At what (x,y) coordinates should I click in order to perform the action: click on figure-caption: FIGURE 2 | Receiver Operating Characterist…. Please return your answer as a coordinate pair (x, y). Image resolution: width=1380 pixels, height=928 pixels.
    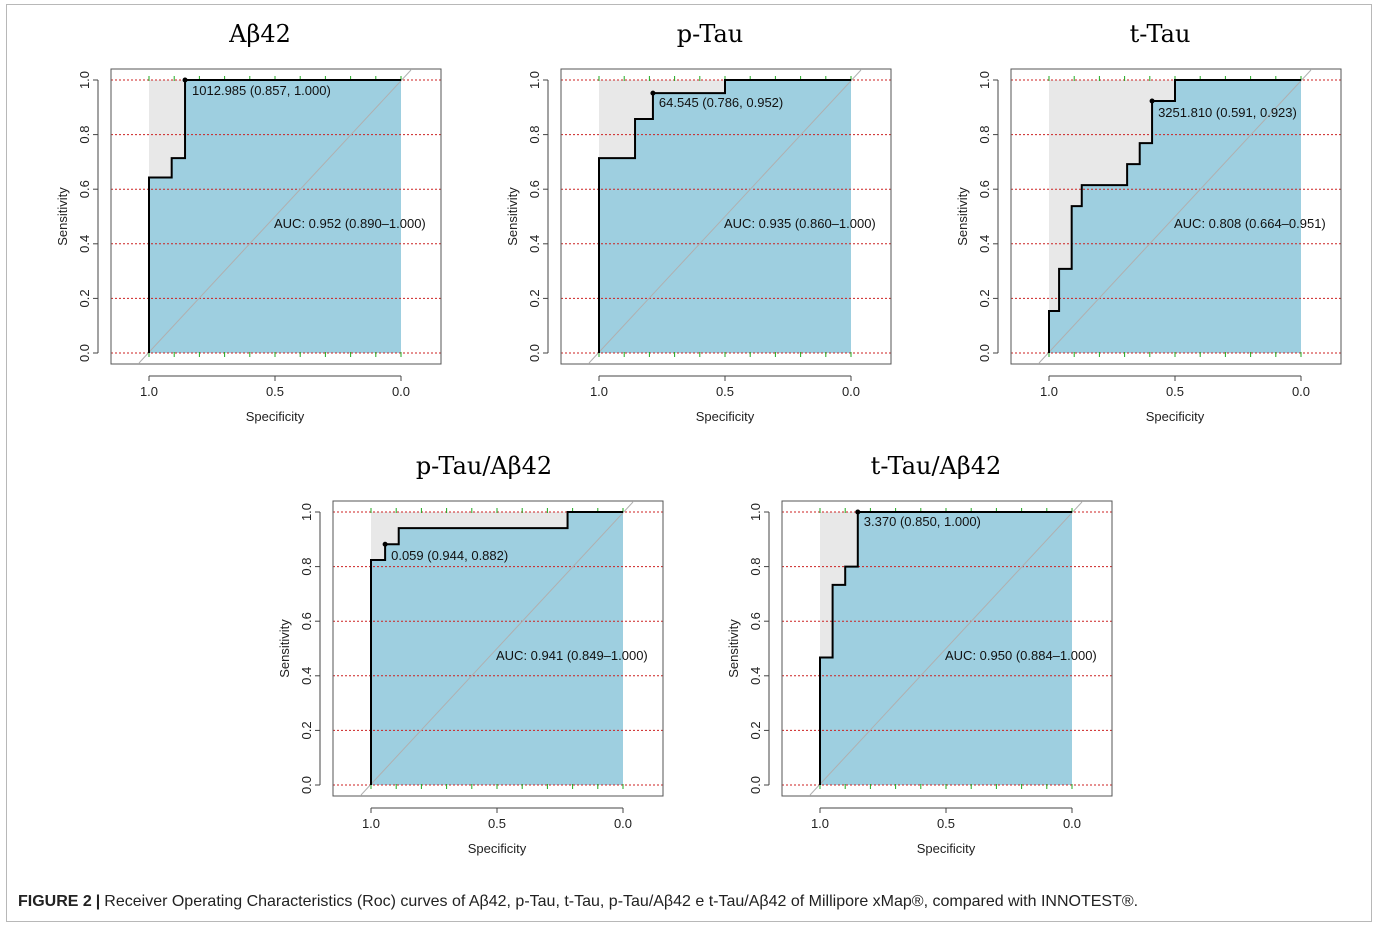
    Looking at the image, I should click on (693, 902).